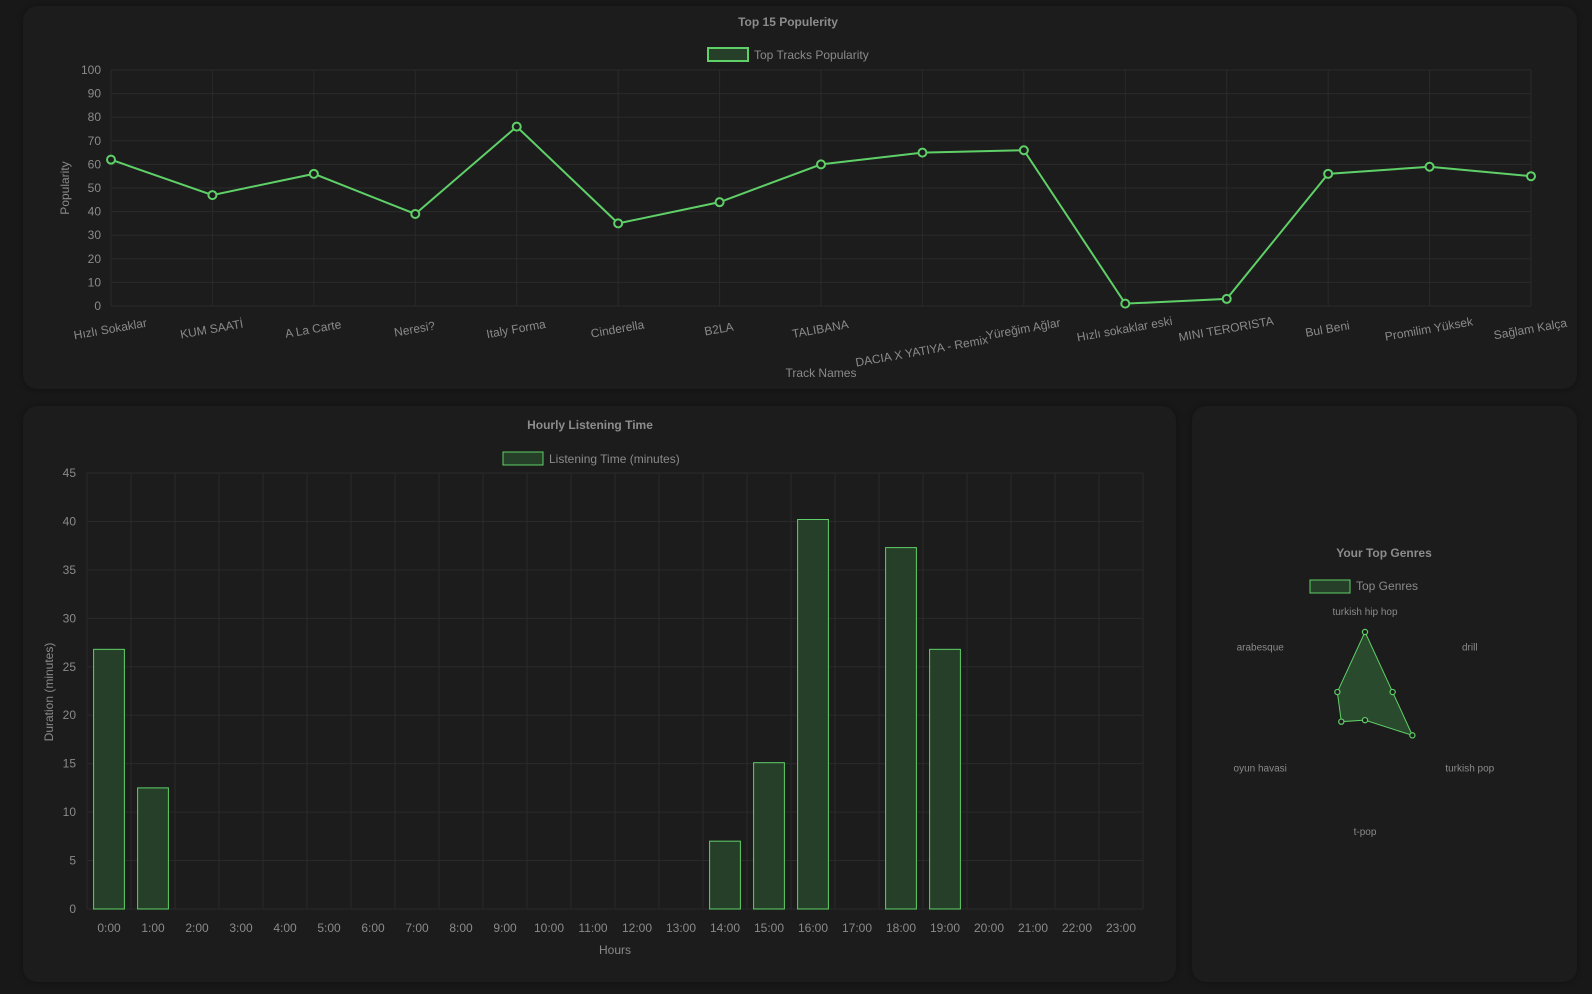 The image size is (1592, 994). What do you see at coordinates (1364, 612) in the screenshot?
I see `genre-label: turkish hip hop` at bounding box center [1364, 612].